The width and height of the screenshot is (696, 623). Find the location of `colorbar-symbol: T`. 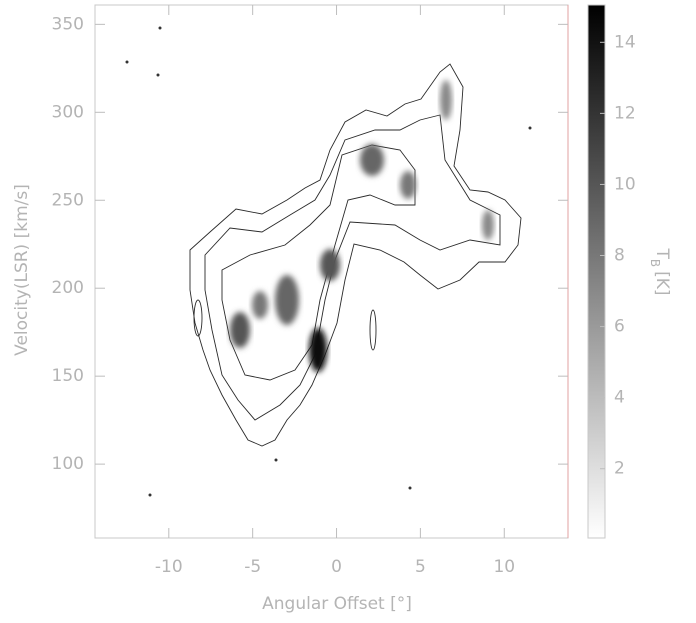

colorbar-symbol: T is located at coordinates (662, 253).